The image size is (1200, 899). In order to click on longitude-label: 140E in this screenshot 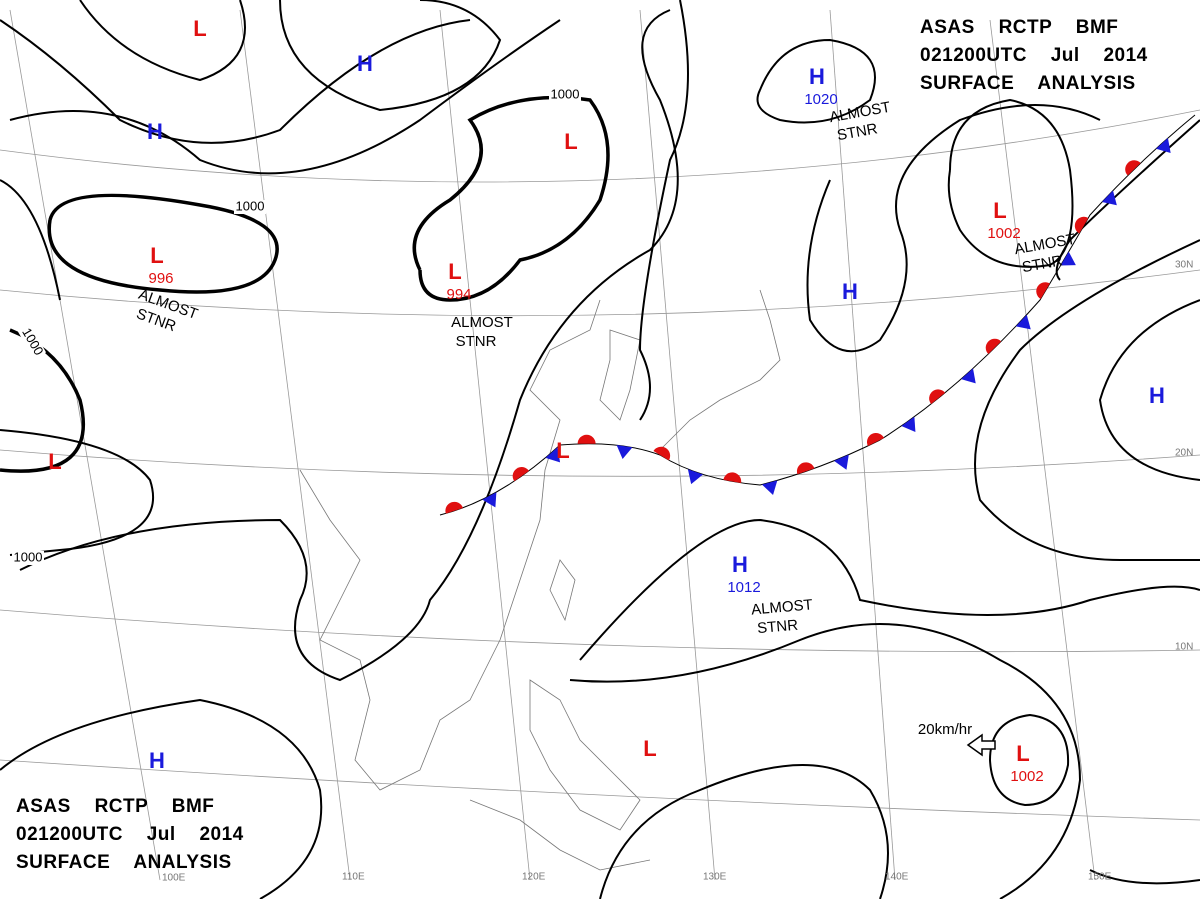, I will do `click(897, 877)`.